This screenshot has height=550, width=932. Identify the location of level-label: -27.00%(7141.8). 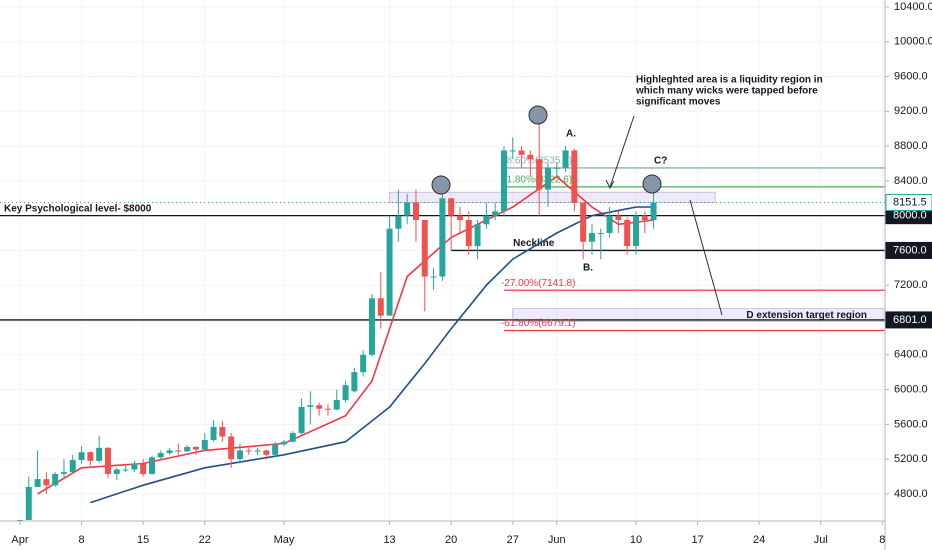
(538, 283).